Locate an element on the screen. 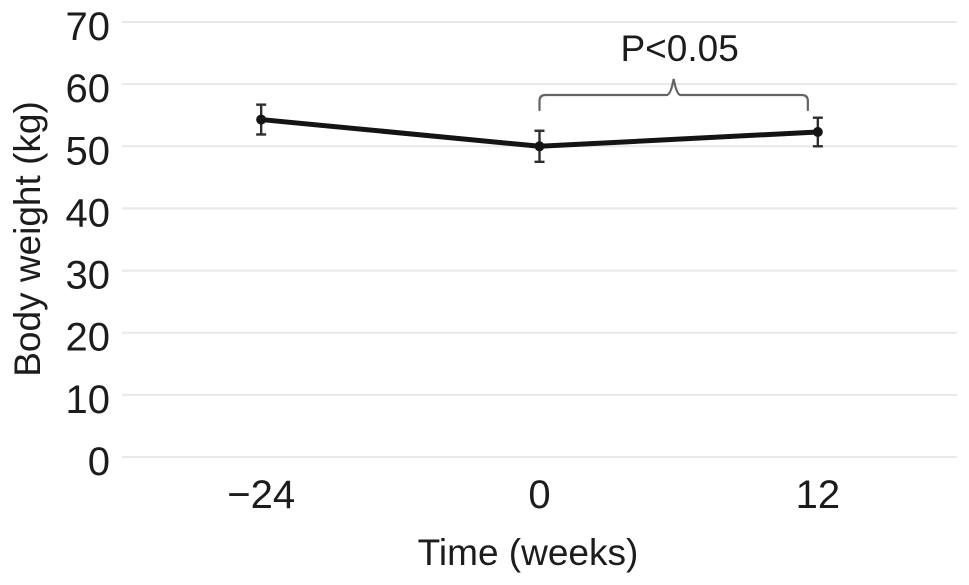 The width and height of the screenshot is (969, 585). error-bars is located at coordinates (539, 133).